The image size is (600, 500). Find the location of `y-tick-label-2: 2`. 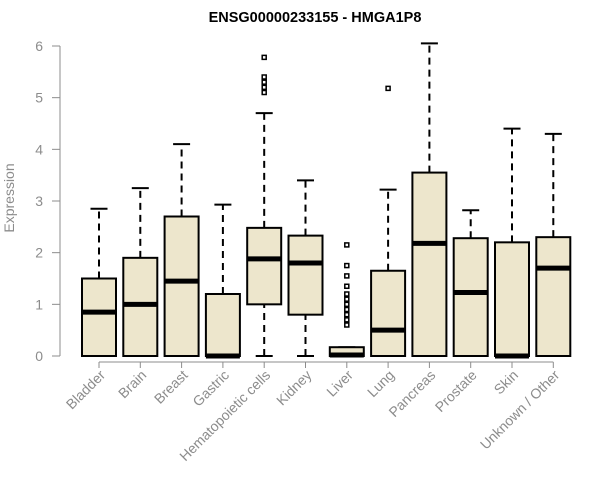

y-tick-label-2: 2 is located at coordinates (39, 253).